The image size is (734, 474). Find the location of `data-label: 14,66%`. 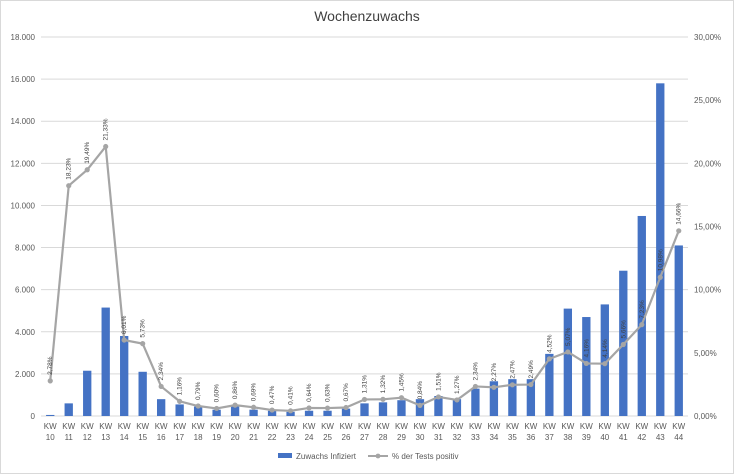

data-label: 14,66% is located at coordinates (679, 214).